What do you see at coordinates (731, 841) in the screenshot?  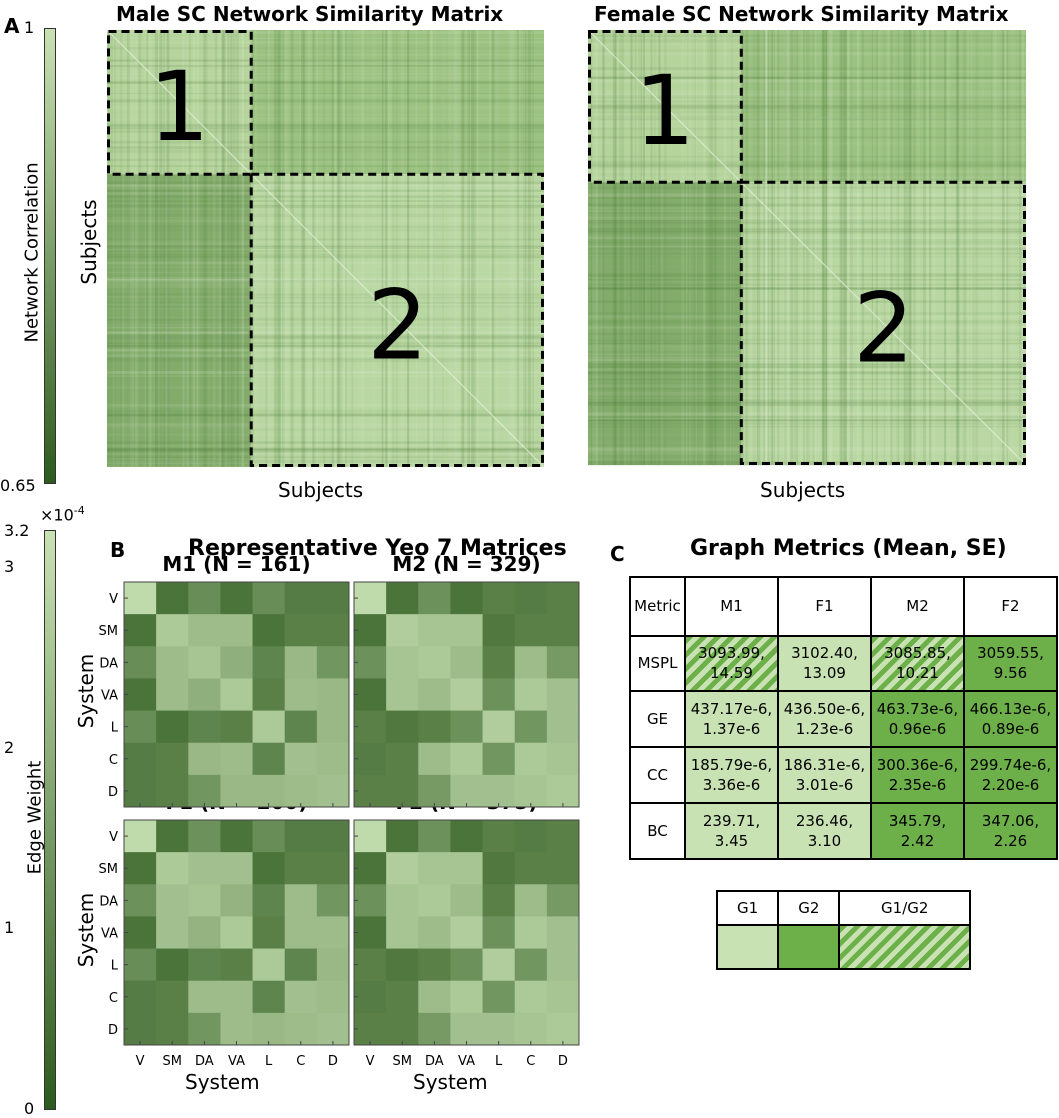 I see `metrics-cell-se: 3.45` at bounding box center [731, 841].